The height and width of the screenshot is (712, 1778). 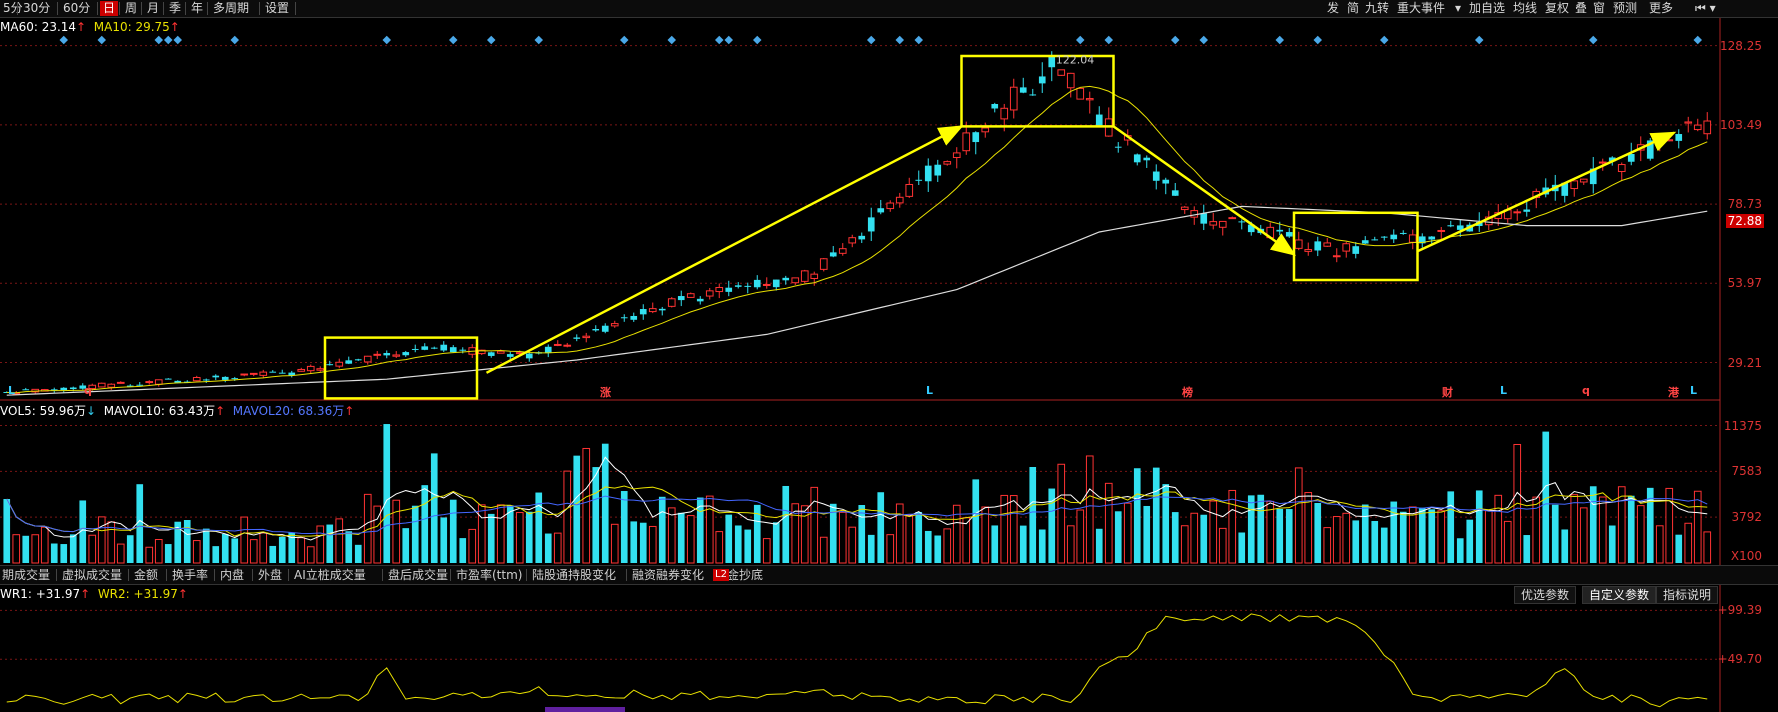 What do you see at coordinates (92, 575) in the screenshot?
I see `indicator-tab: 虚拟成交量` at bounding box center [92, 575].